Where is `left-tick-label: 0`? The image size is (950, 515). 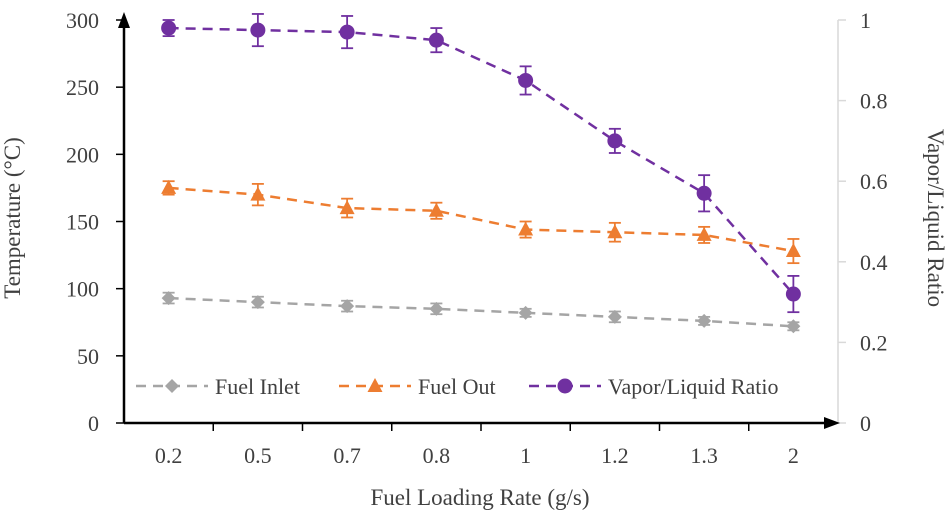 left-tick-label: 0 is located at coordinates (93, 423).